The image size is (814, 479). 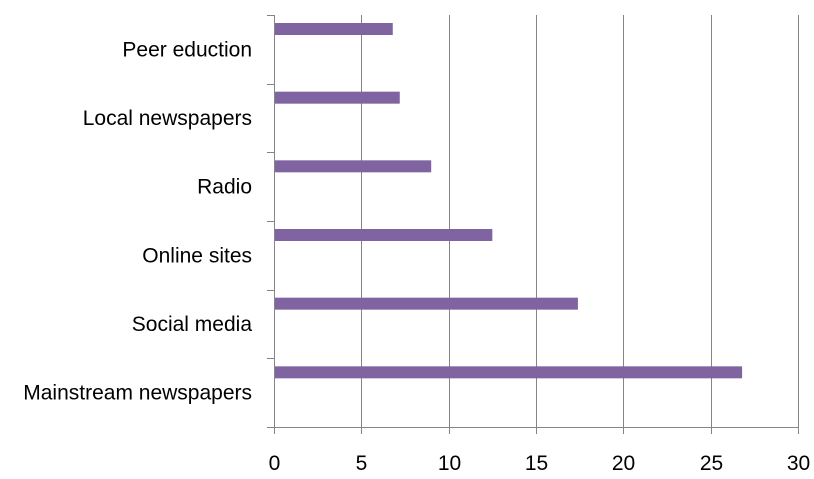 What do you see at coordinates (623, 463) in the screenshot?
I see `x-tick-label: 20` at bounding box center [623, 463].